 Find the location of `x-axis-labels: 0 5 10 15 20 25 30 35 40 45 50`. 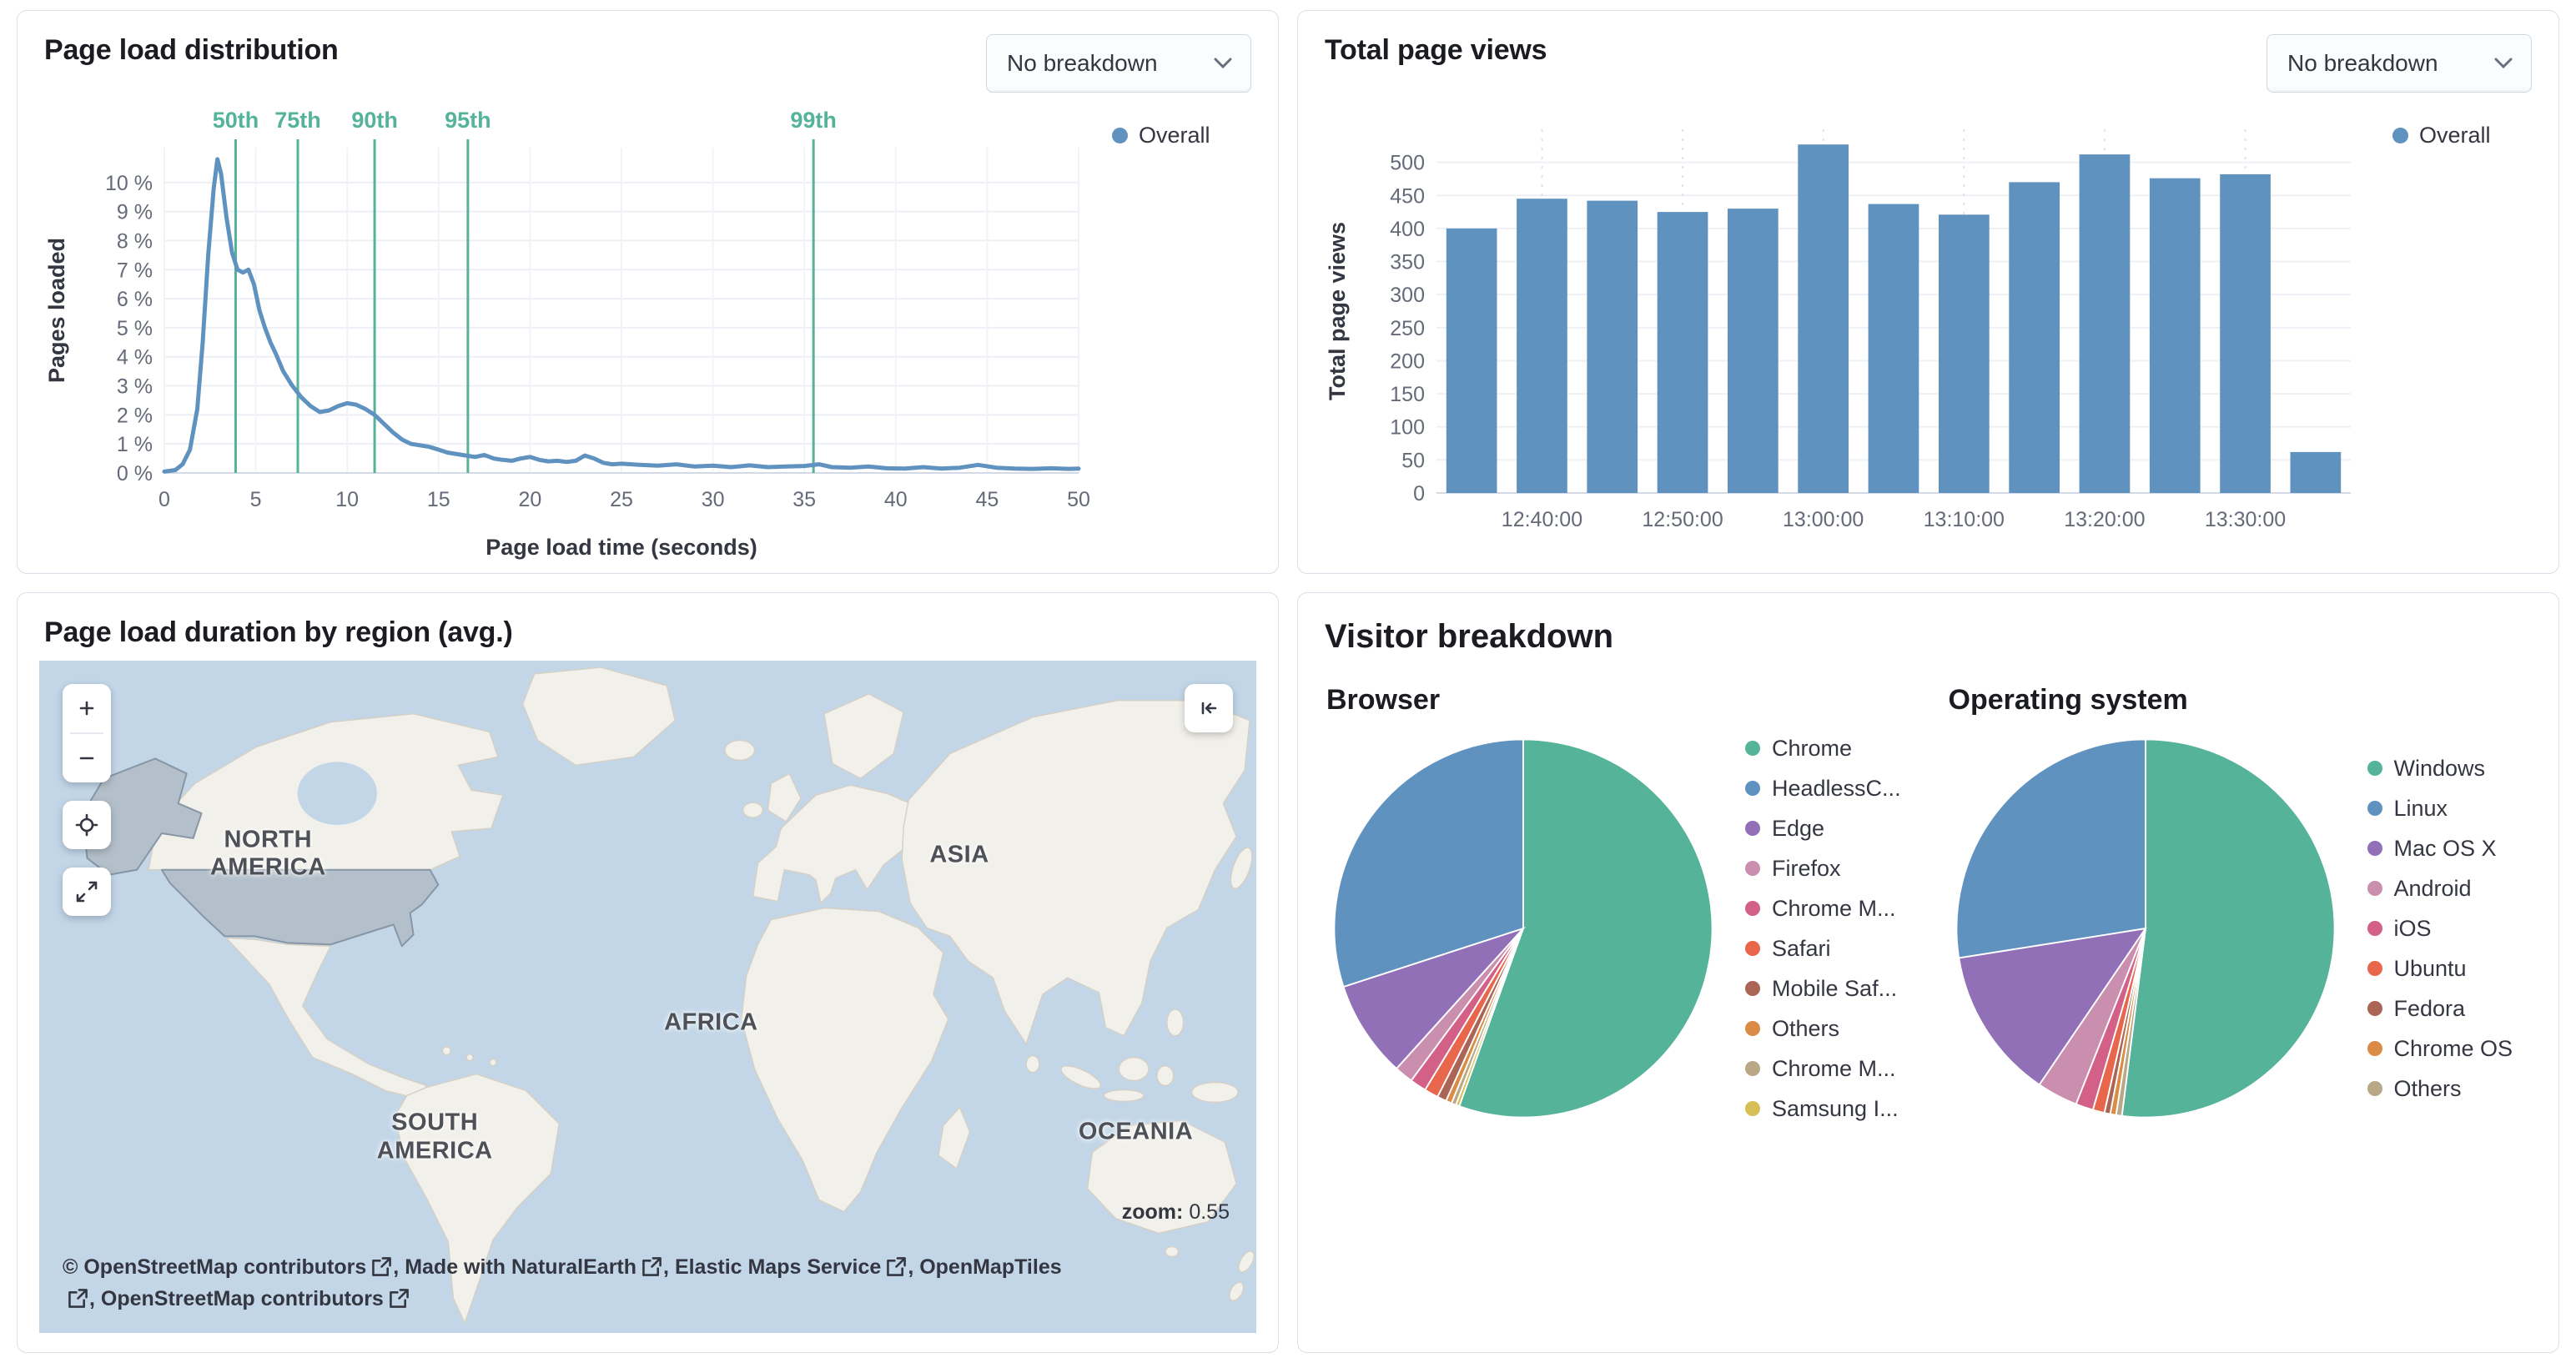

x-axis-labels: 0 5 10 15 20 25 30 35 40 45 50 is located at coordinates (624, 499).